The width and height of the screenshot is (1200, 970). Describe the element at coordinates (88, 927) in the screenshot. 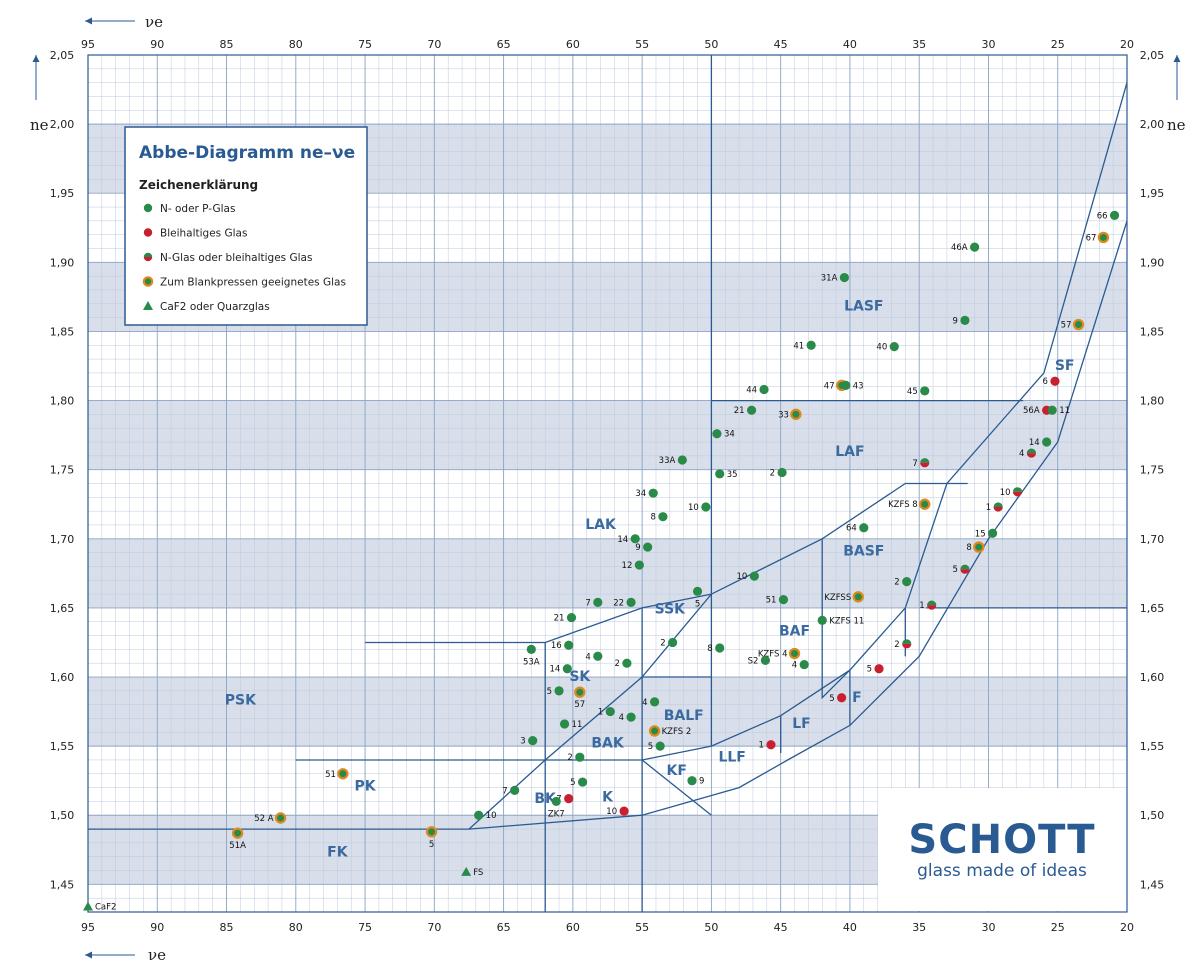

I see `x-tick-label-bottom: 95` at that location.